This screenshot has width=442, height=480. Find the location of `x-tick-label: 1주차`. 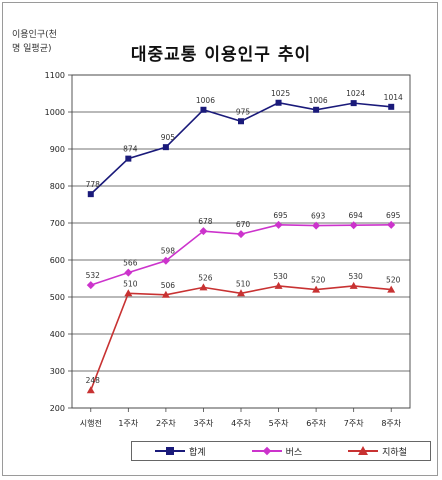

x-tick-label: 1주차 is located at coordinates (128, 423).